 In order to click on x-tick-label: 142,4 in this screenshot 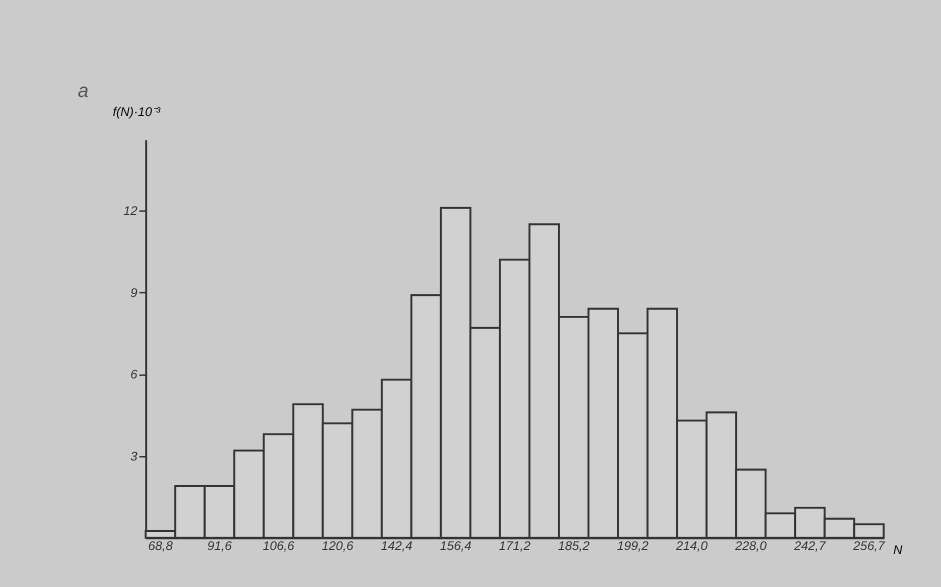, I will do `click(396, 545)`.